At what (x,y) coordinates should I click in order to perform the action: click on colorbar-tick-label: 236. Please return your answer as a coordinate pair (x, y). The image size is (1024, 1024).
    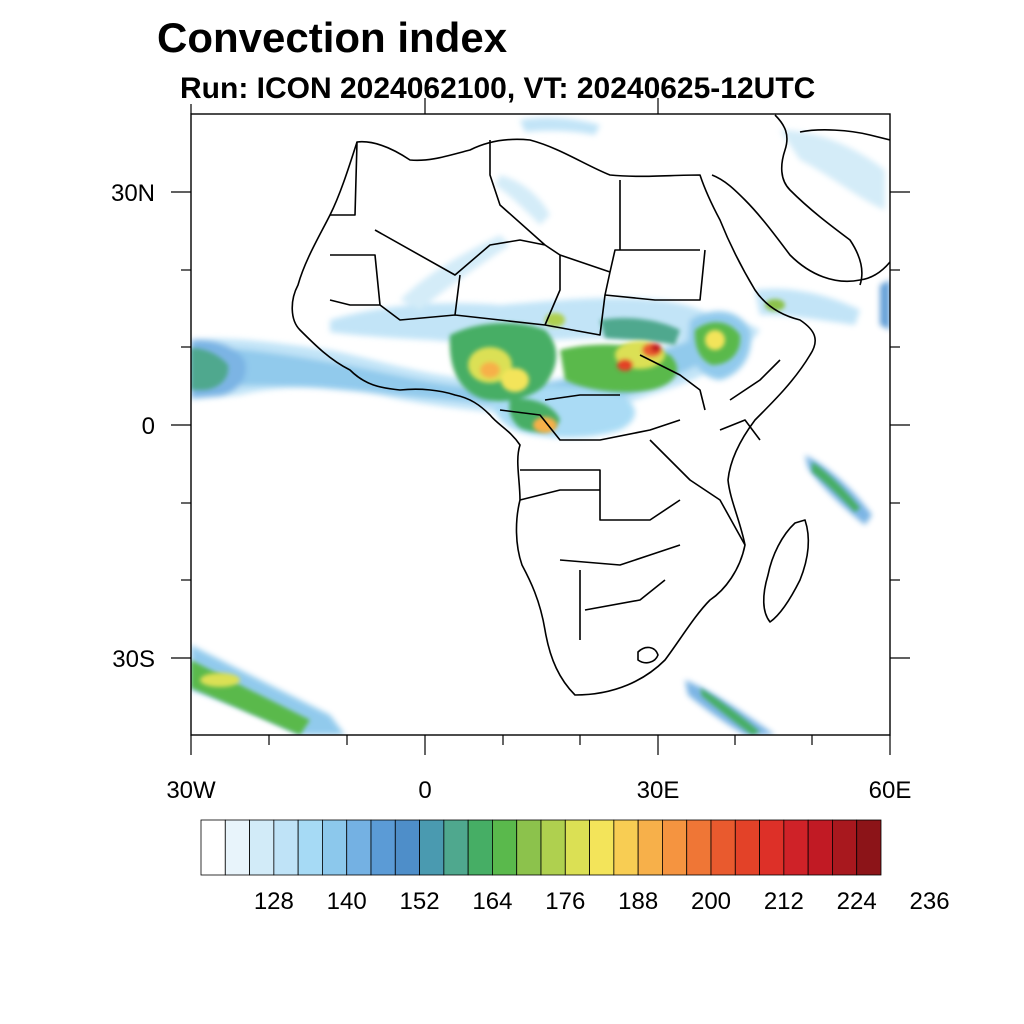
    Looking at the image, I should click on (929, 901).